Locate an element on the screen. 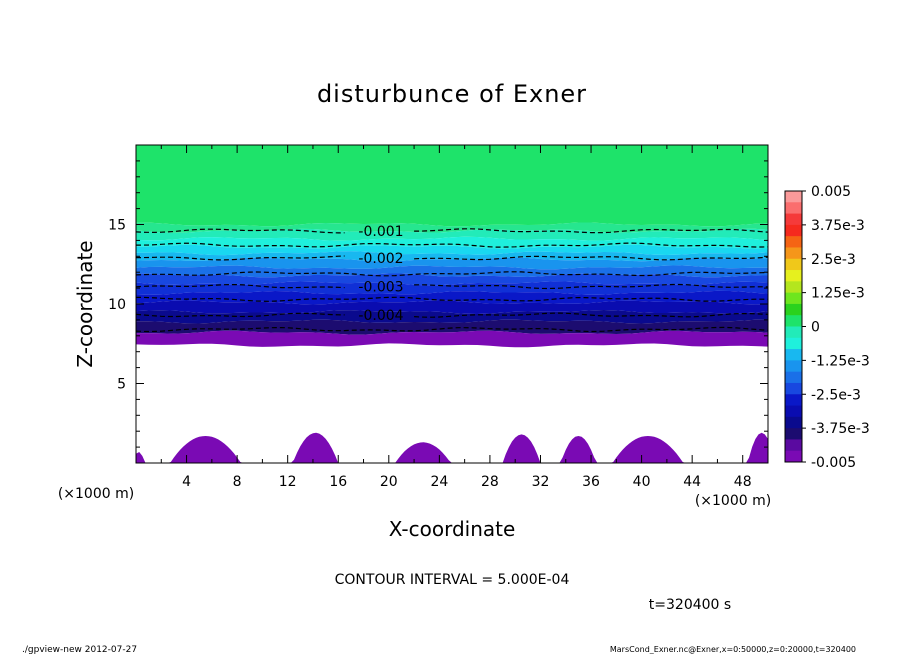  x-tick-label: 12 is located at coordinates (288, 482).